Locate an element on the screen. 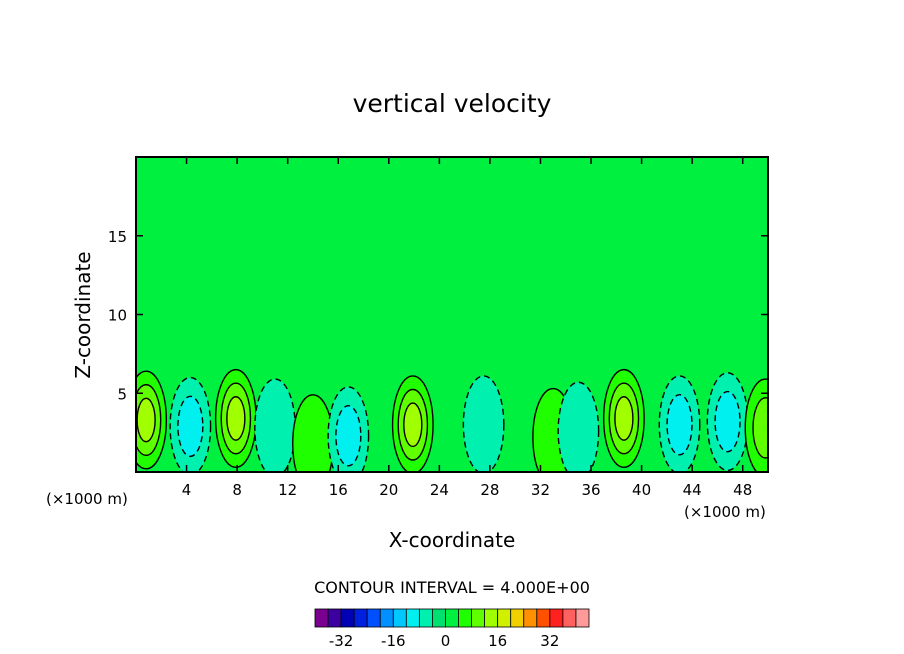  colorbar-tick-label: 32 is located at coordinates (549, 641).